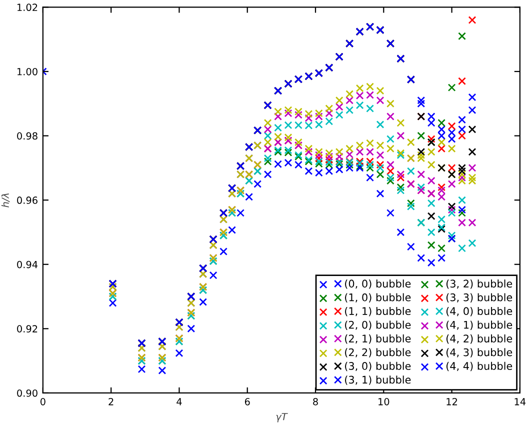 The height and width of the screenshot is (423, 530). Describe the element at coordinates (247, 402) in the screenshot. I see `x-tick-label: 6` at that location.